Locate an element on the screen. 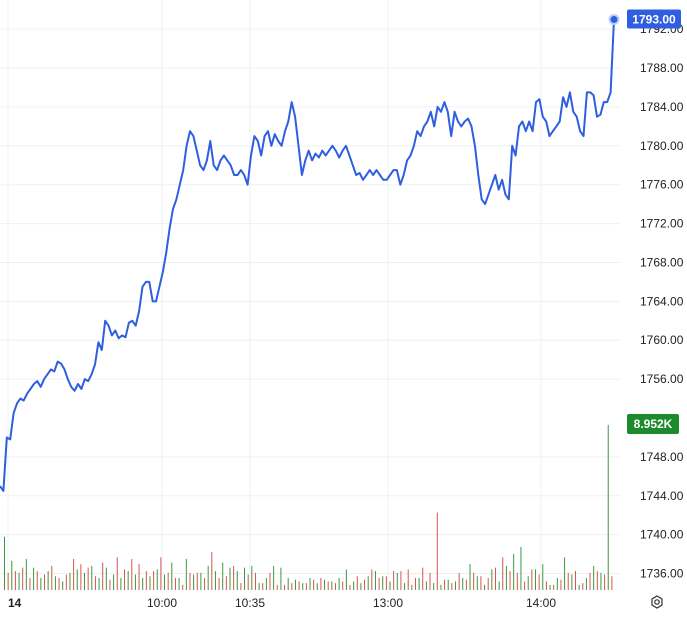  x-axis: 14 10:00 10:35 13:00 14:00 is located at coordinates (282, 603).